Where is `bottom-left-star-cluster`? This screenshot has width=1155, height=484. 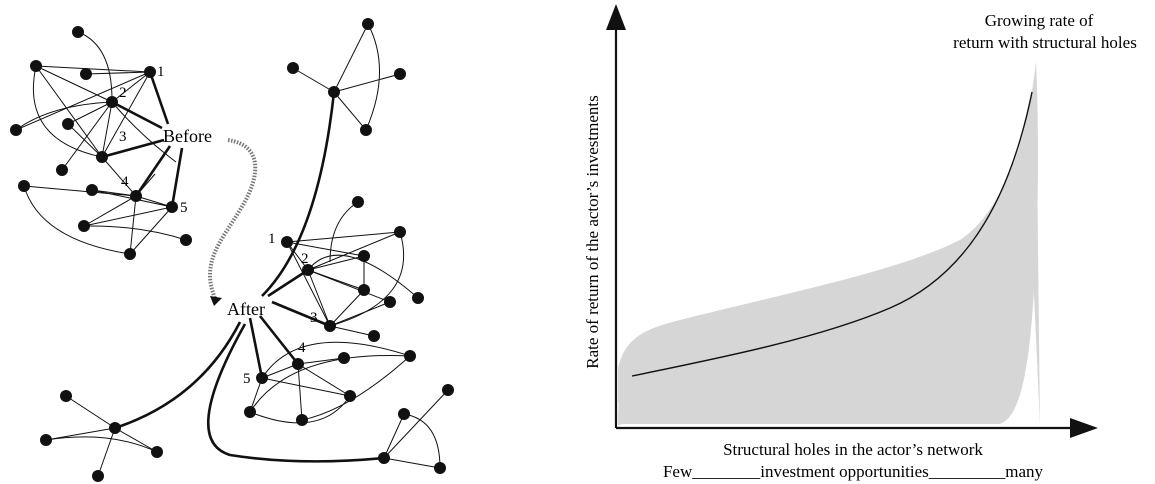
bottom-left-star-cluster is located at coordinates (101, 436).